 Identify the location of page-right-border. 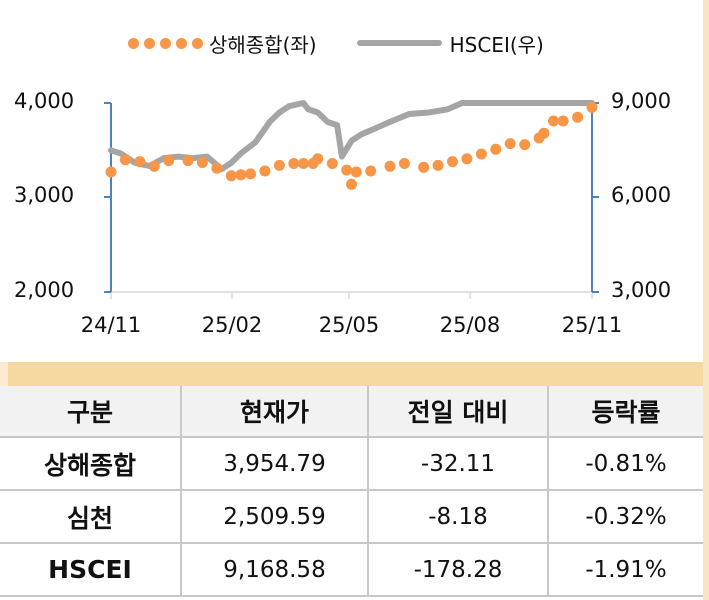
(706, 300).